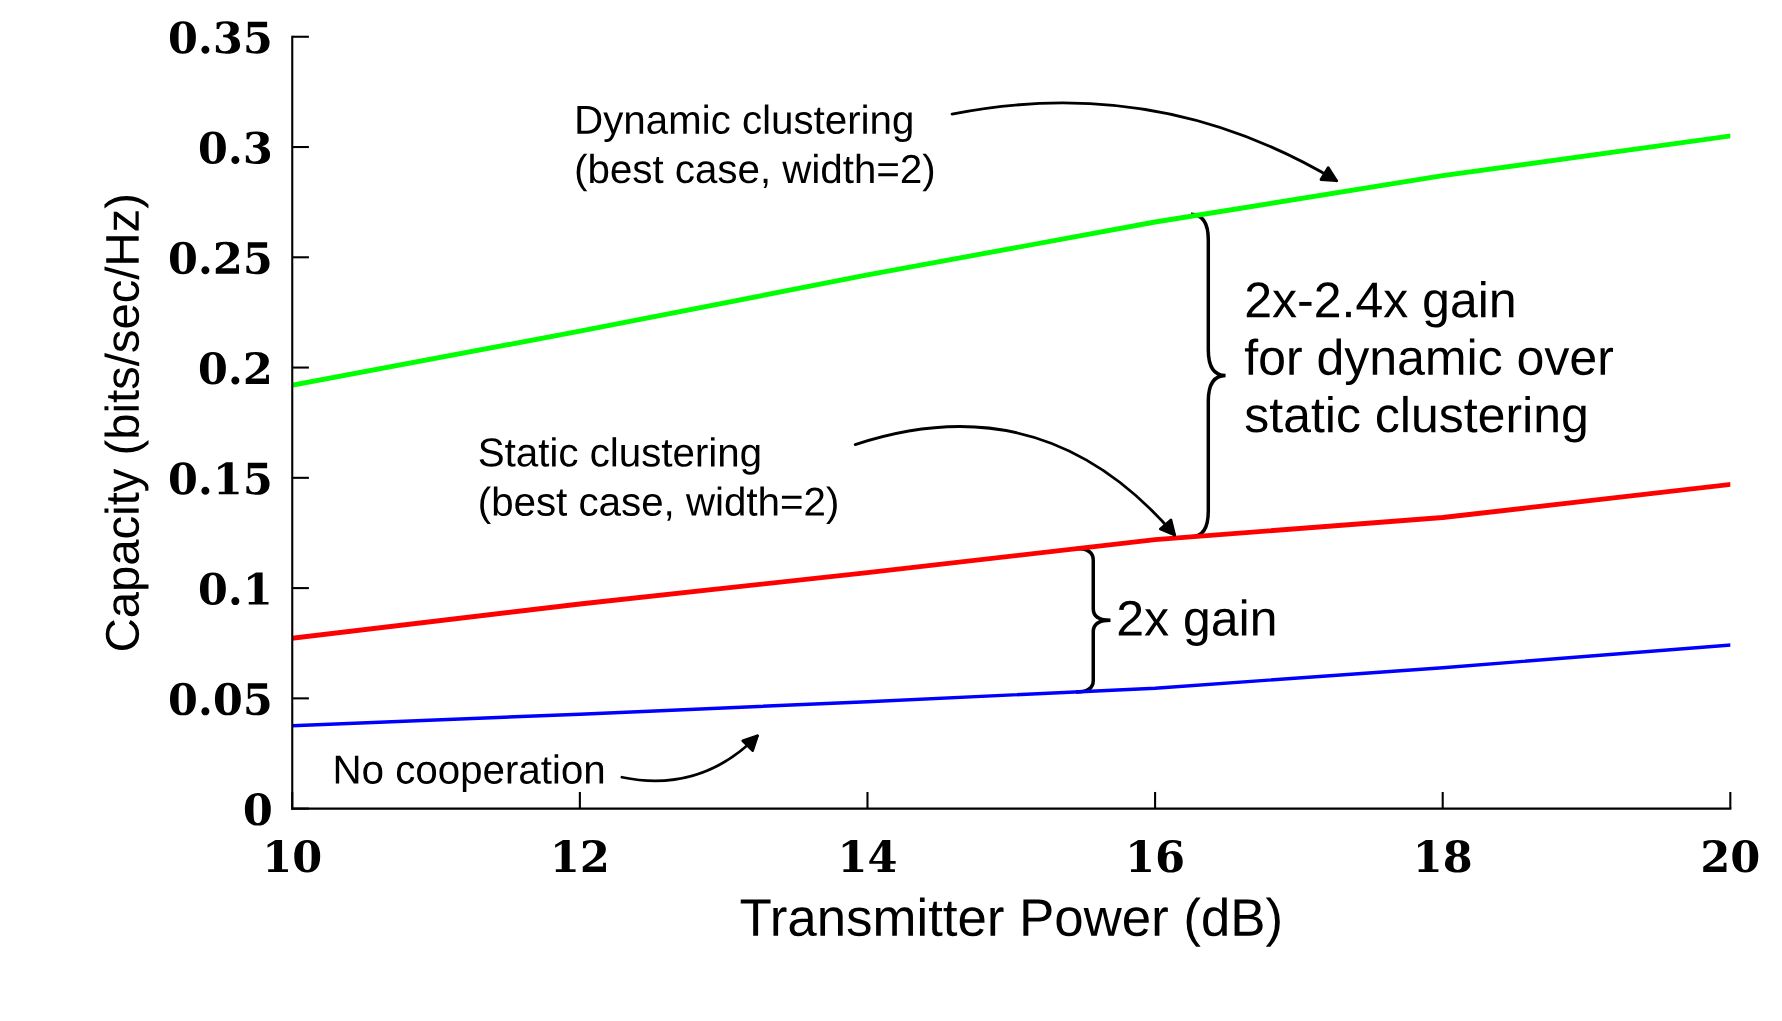 Image resolution: width=1782 pixels, height=1021 pixels. Describe the element at coordinates (658, 480) in the screenshot. I see `annotation: Static clustering (best case, width=2)` at that location.